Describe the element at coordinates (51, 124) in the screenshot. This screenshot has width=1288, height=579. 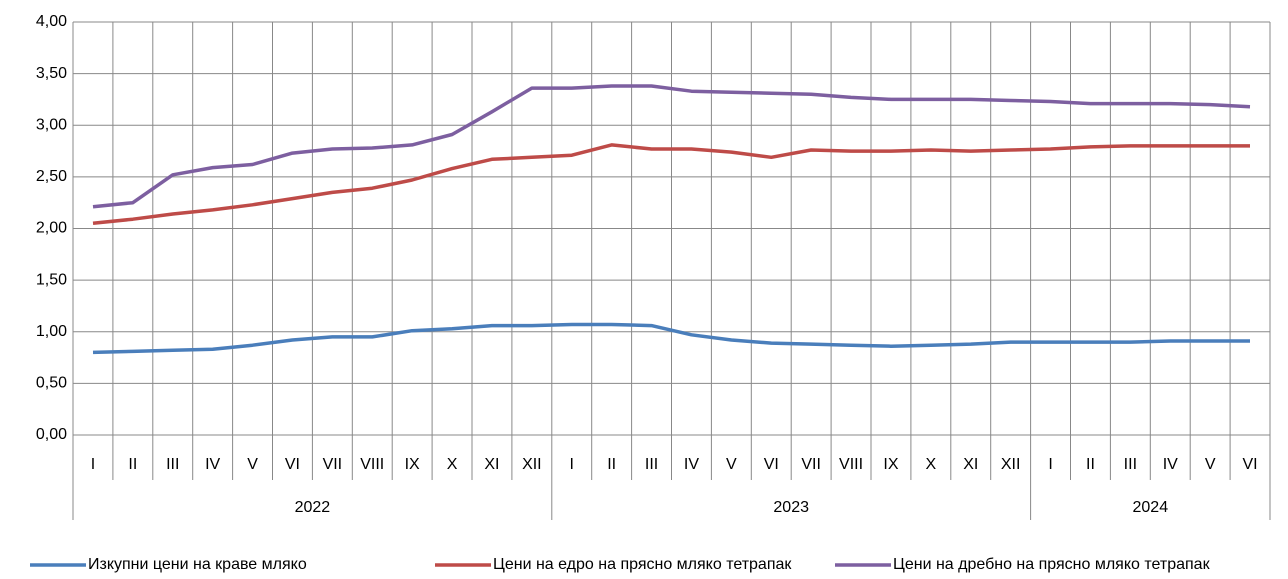
I see `y-tick-label: 3,00` at that location.